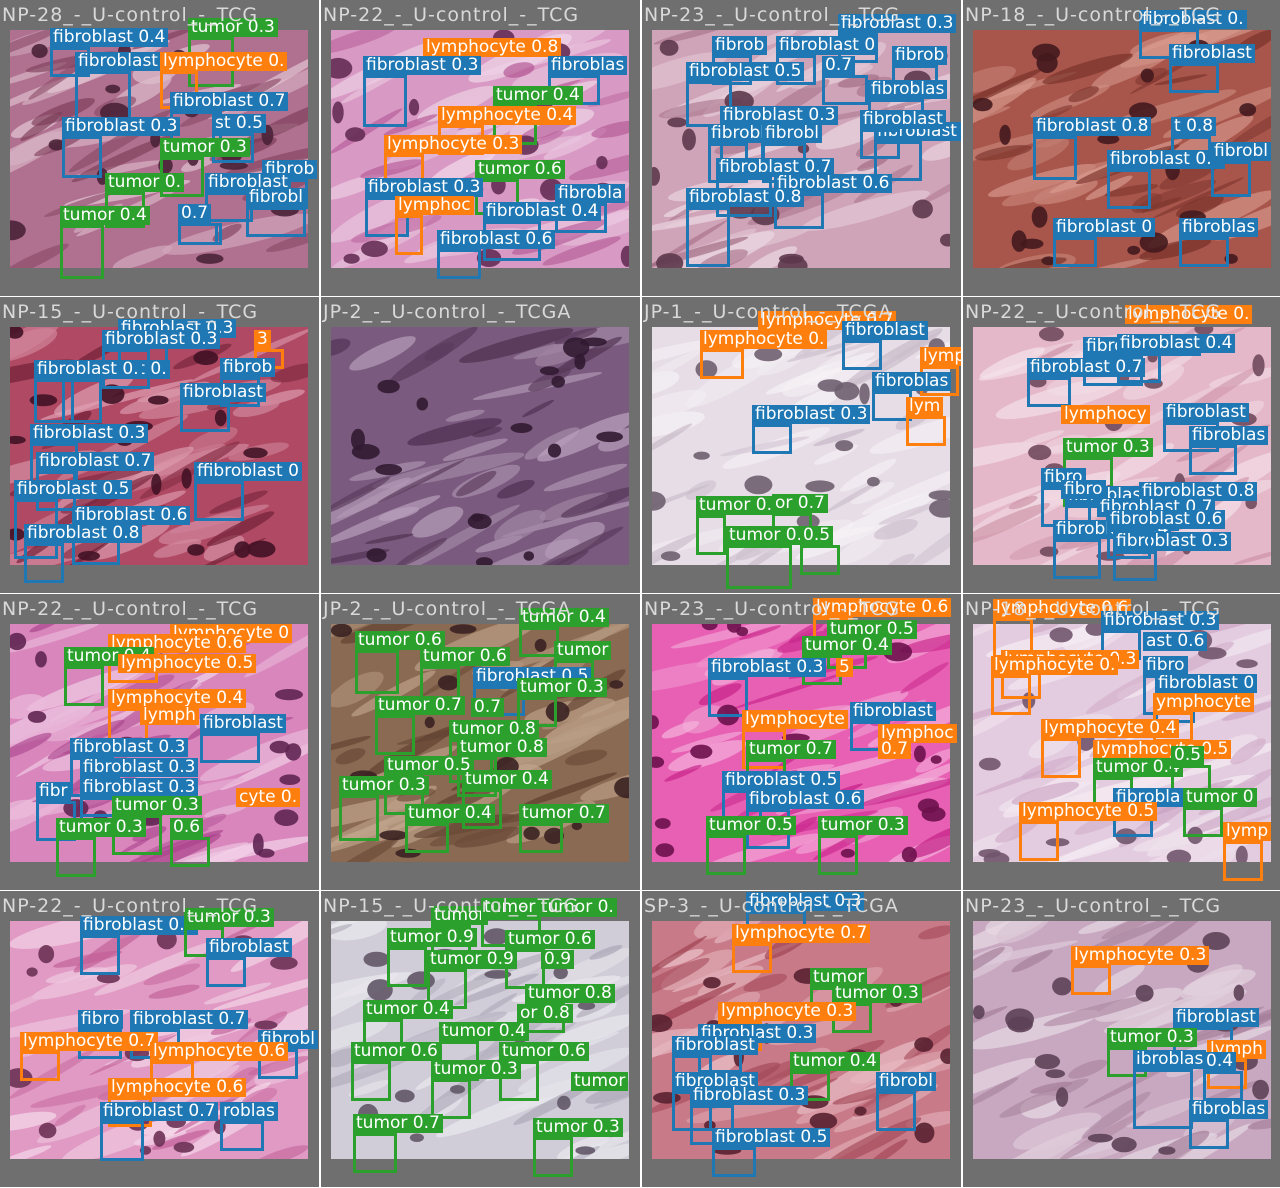  Describe the element at coordinates (1193, 19) in the screenshot. I see `fibroblast-label: fibroblast 0.` at that location.